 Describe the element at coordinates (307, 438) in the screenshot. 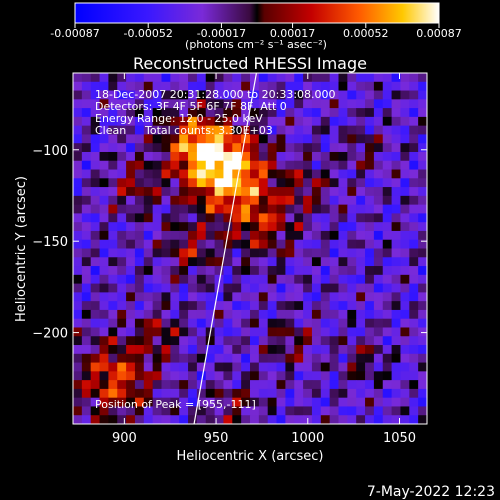

I see `x-tick-label: 1000` at that location.